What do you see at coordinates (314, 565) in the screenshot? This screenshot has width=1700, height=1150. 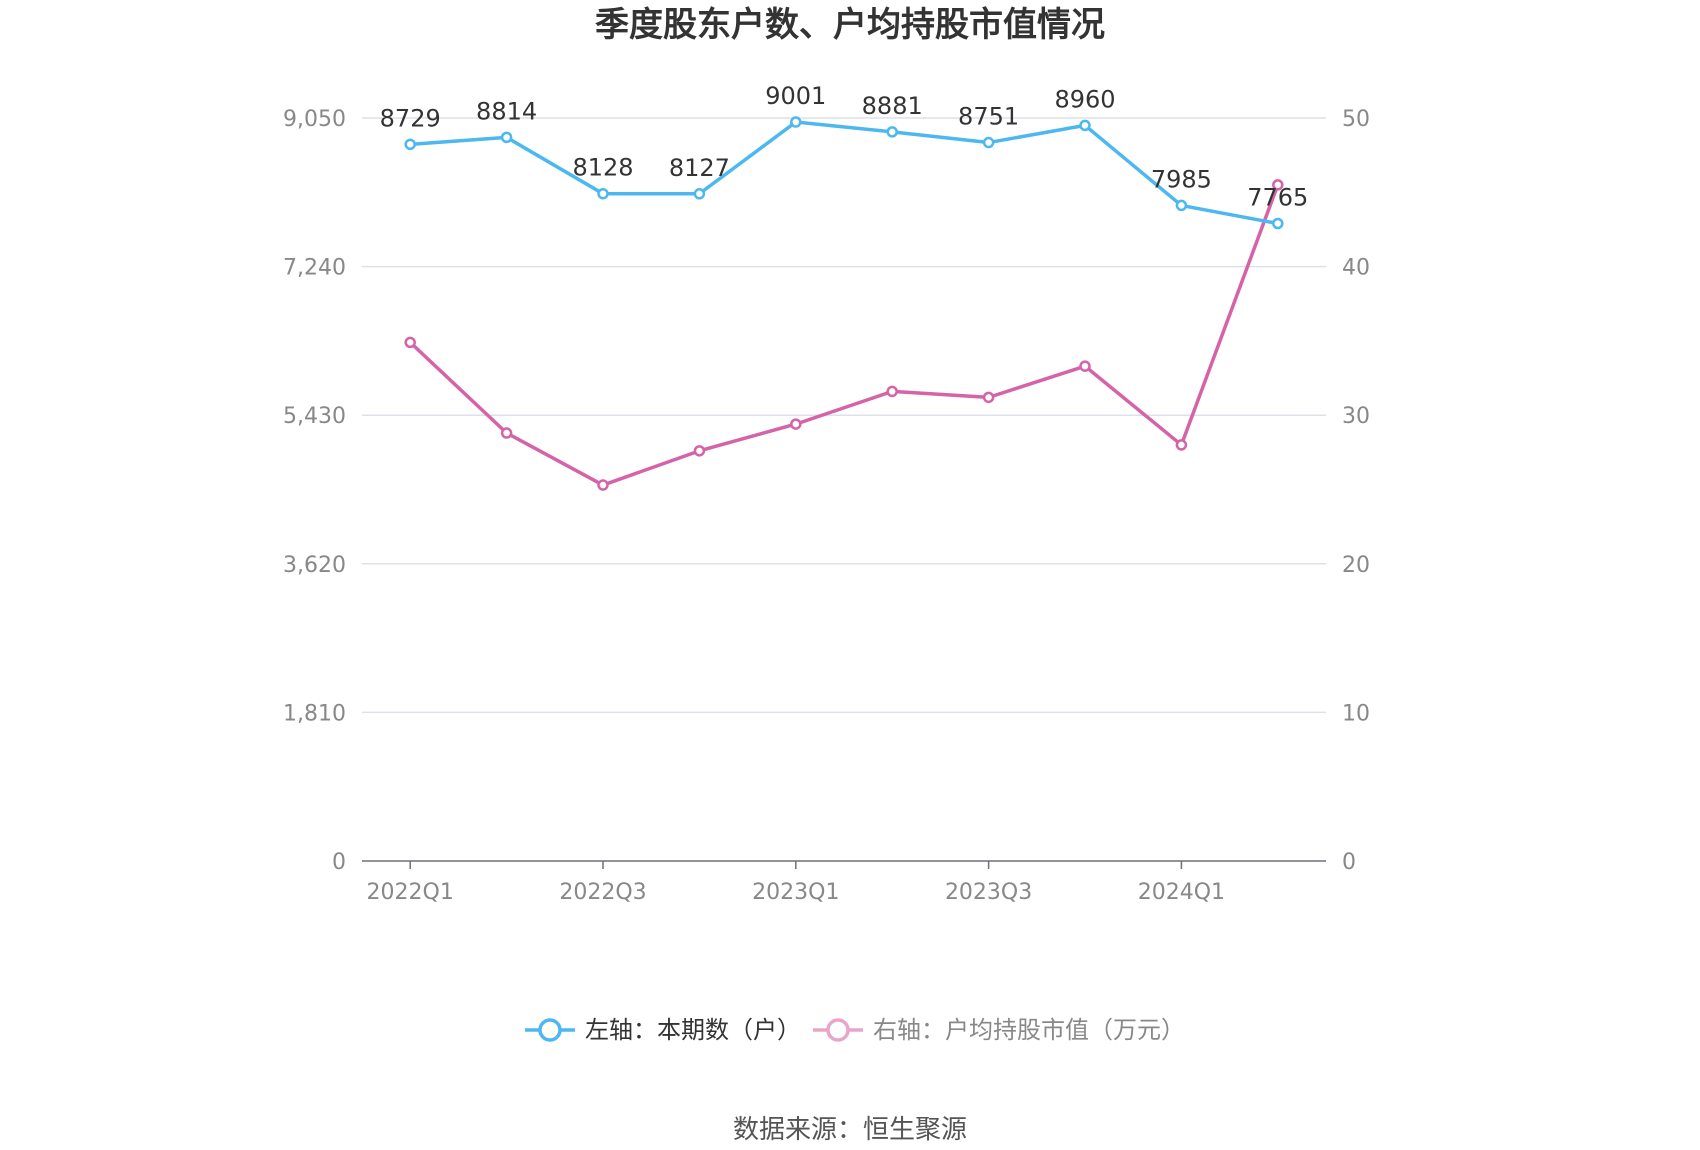 I see `left-axis-tick-label: 3,620` at bounding box center [314, 565].